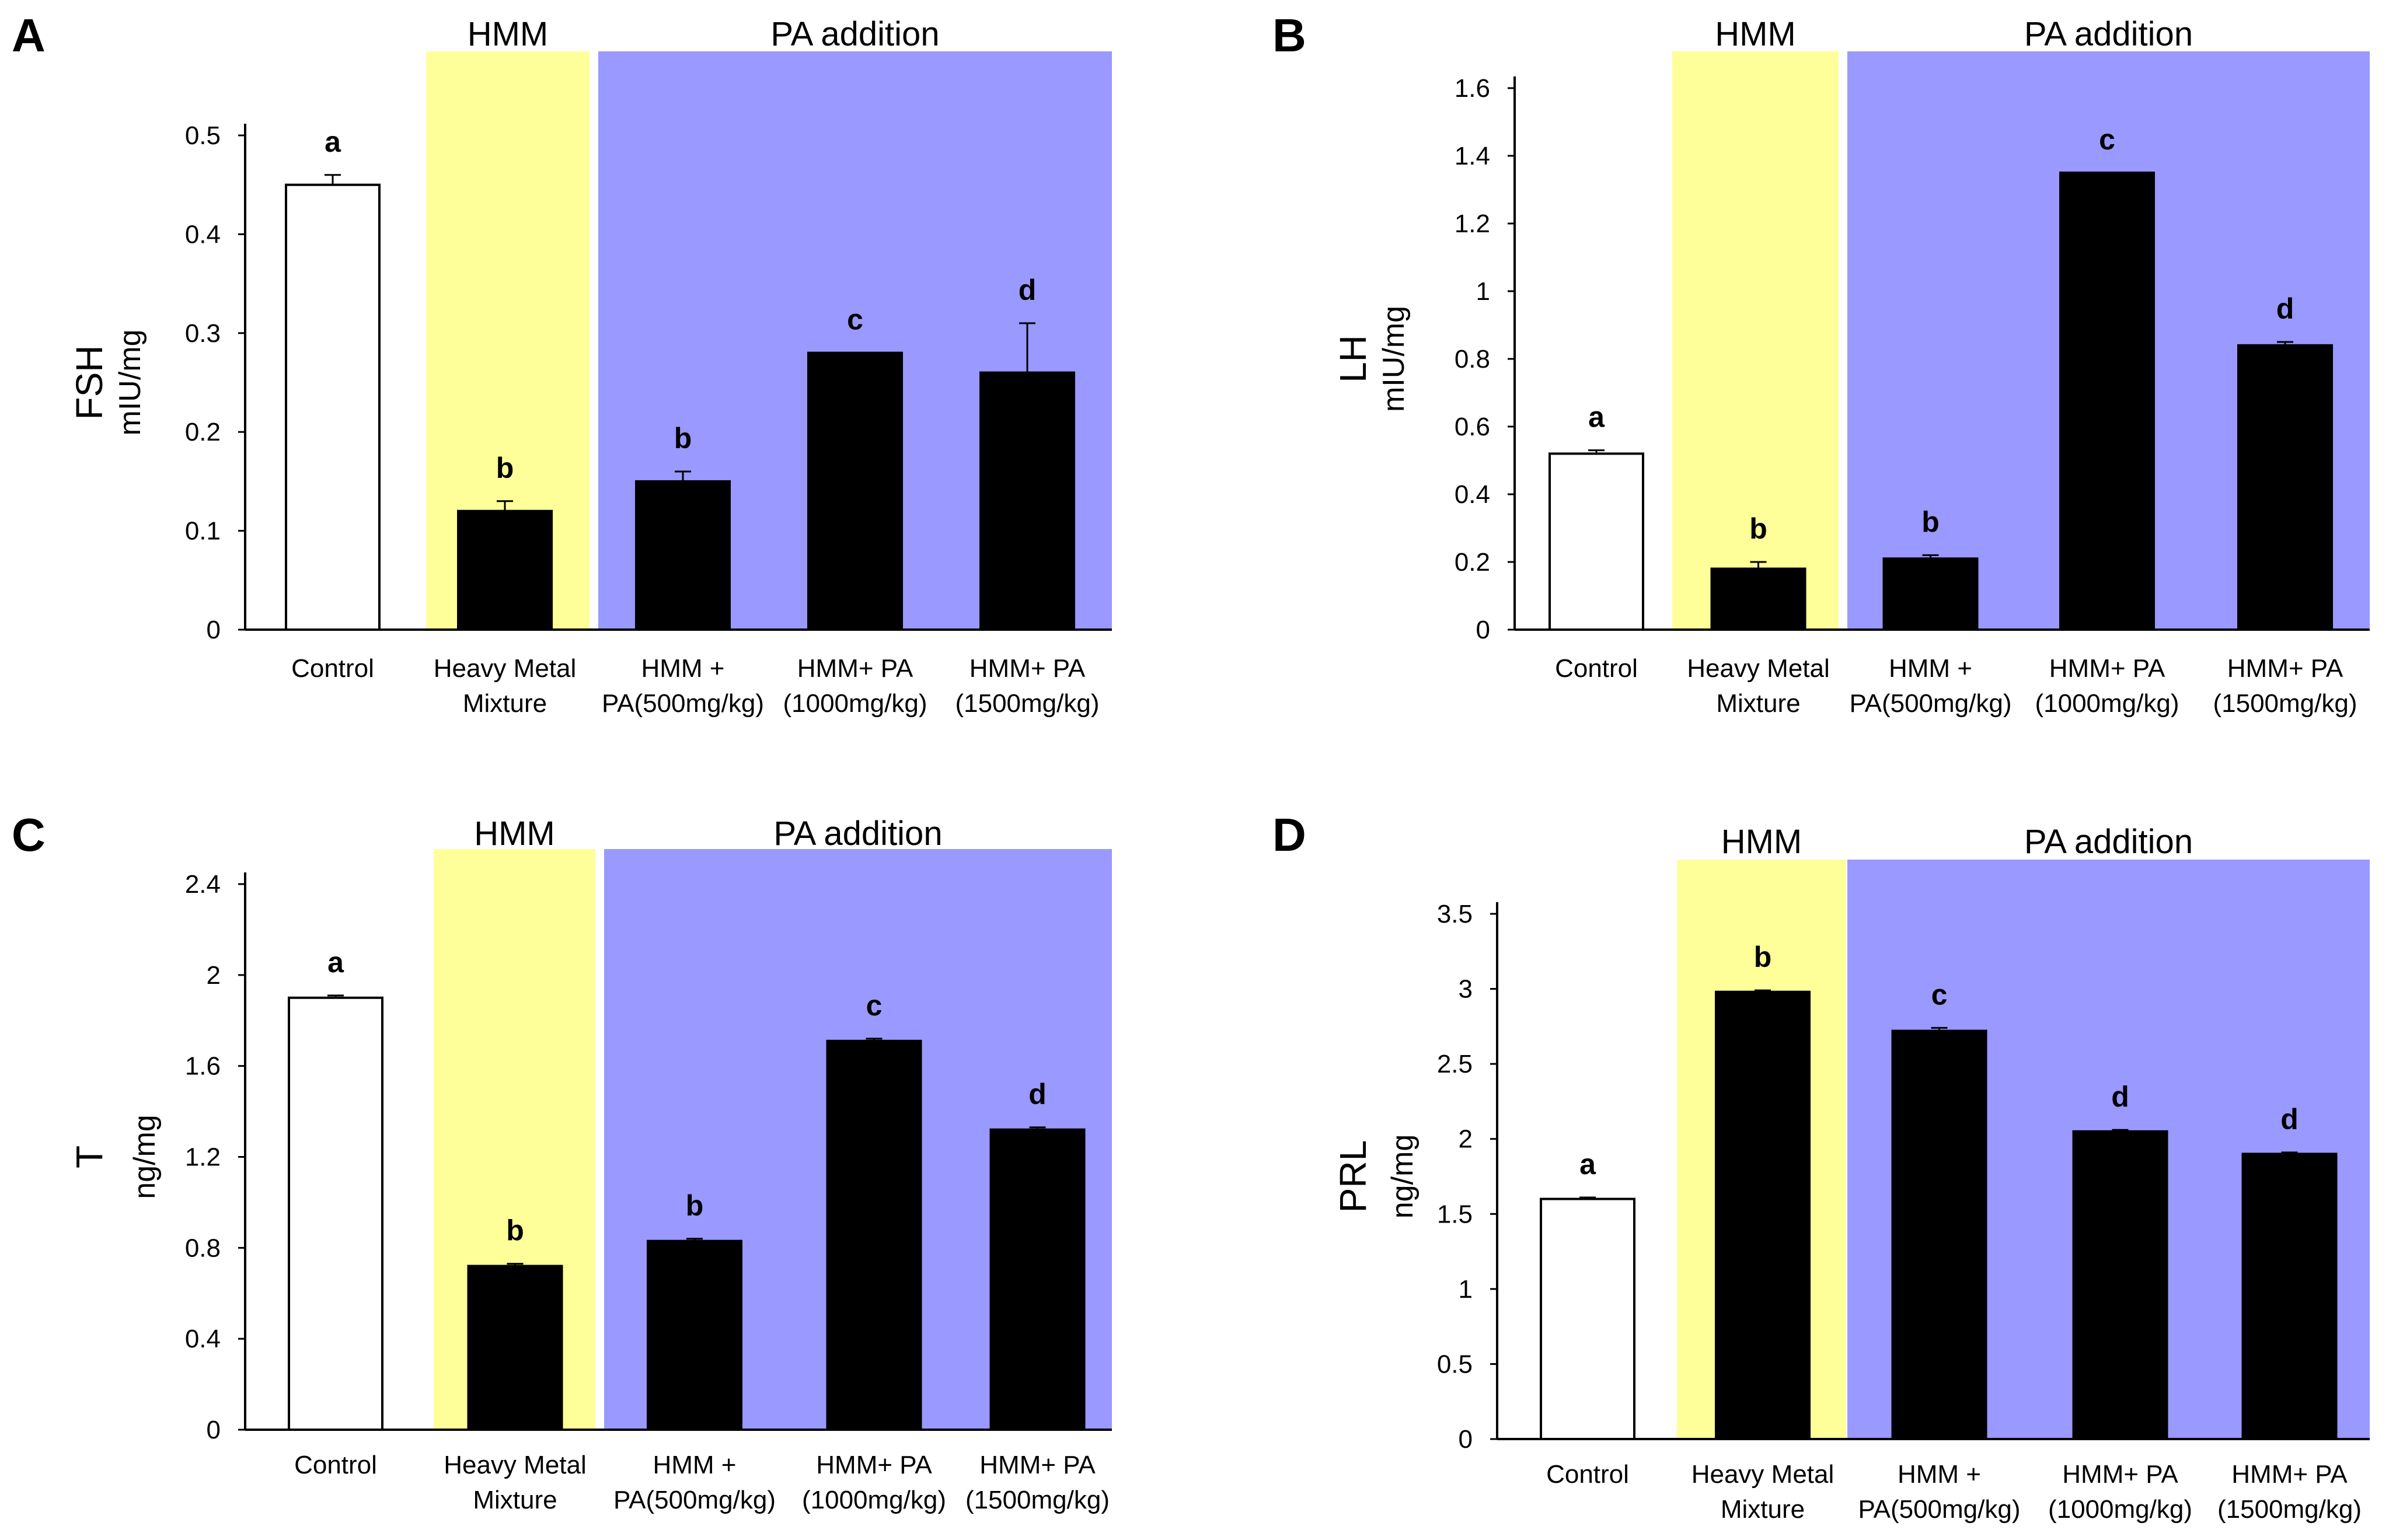  What do you see at coordinates (1353, 359) in the screenshot?
I see `y-axis-title: LH` at bounding box center [1353, 359].